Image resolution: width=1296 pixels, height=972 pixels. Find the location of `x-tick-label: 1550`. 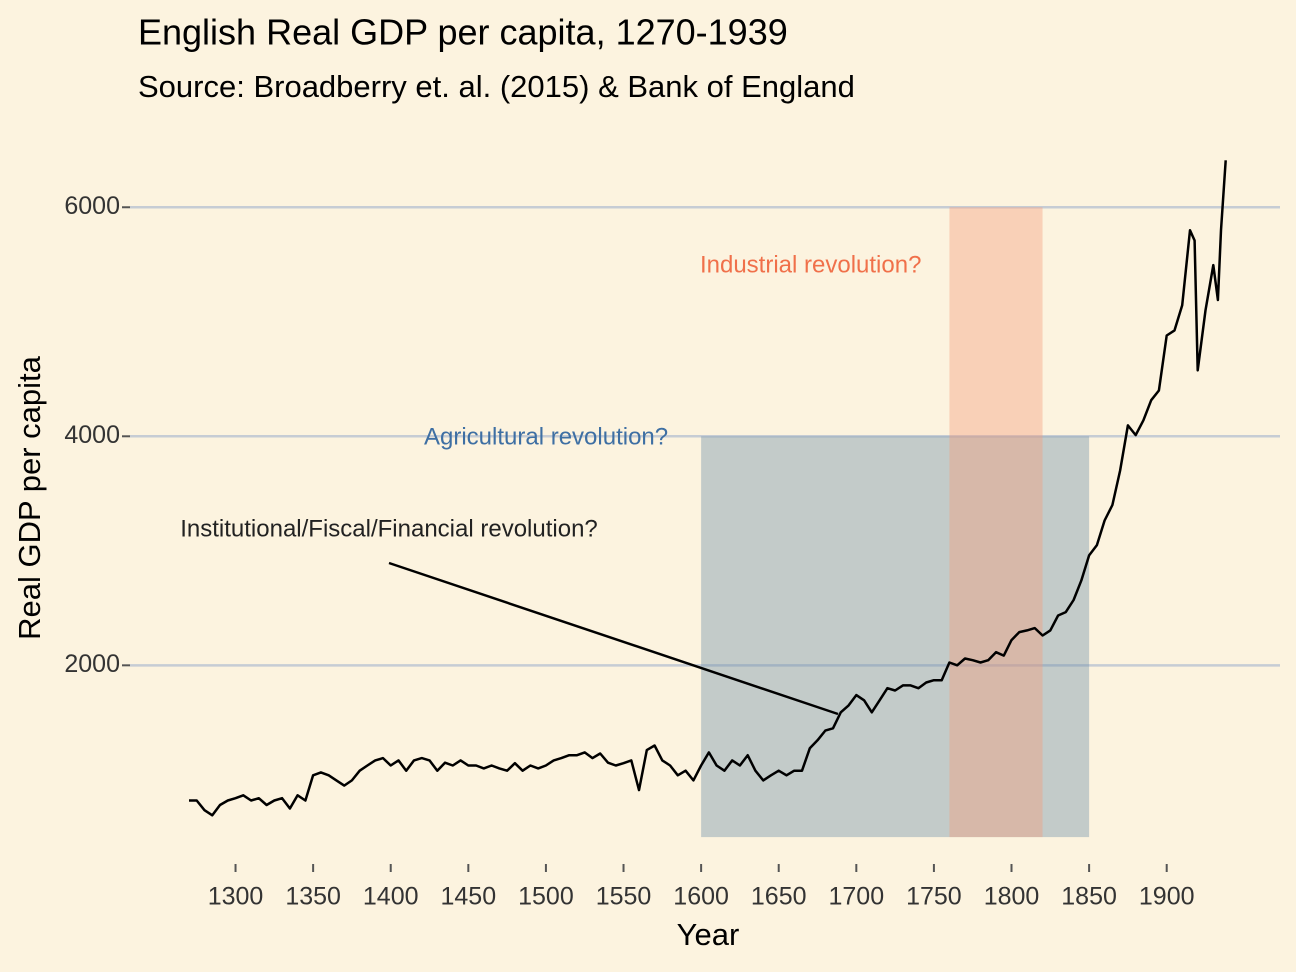

x-tick-label: 1550 is located at coordinates (624, 897).